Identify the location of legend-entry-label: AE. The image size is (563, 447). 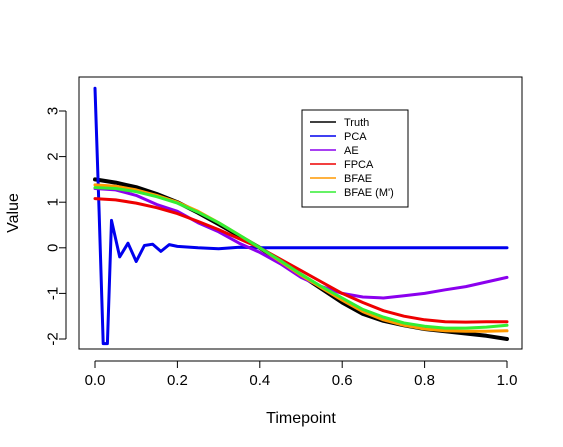
(351, 151).